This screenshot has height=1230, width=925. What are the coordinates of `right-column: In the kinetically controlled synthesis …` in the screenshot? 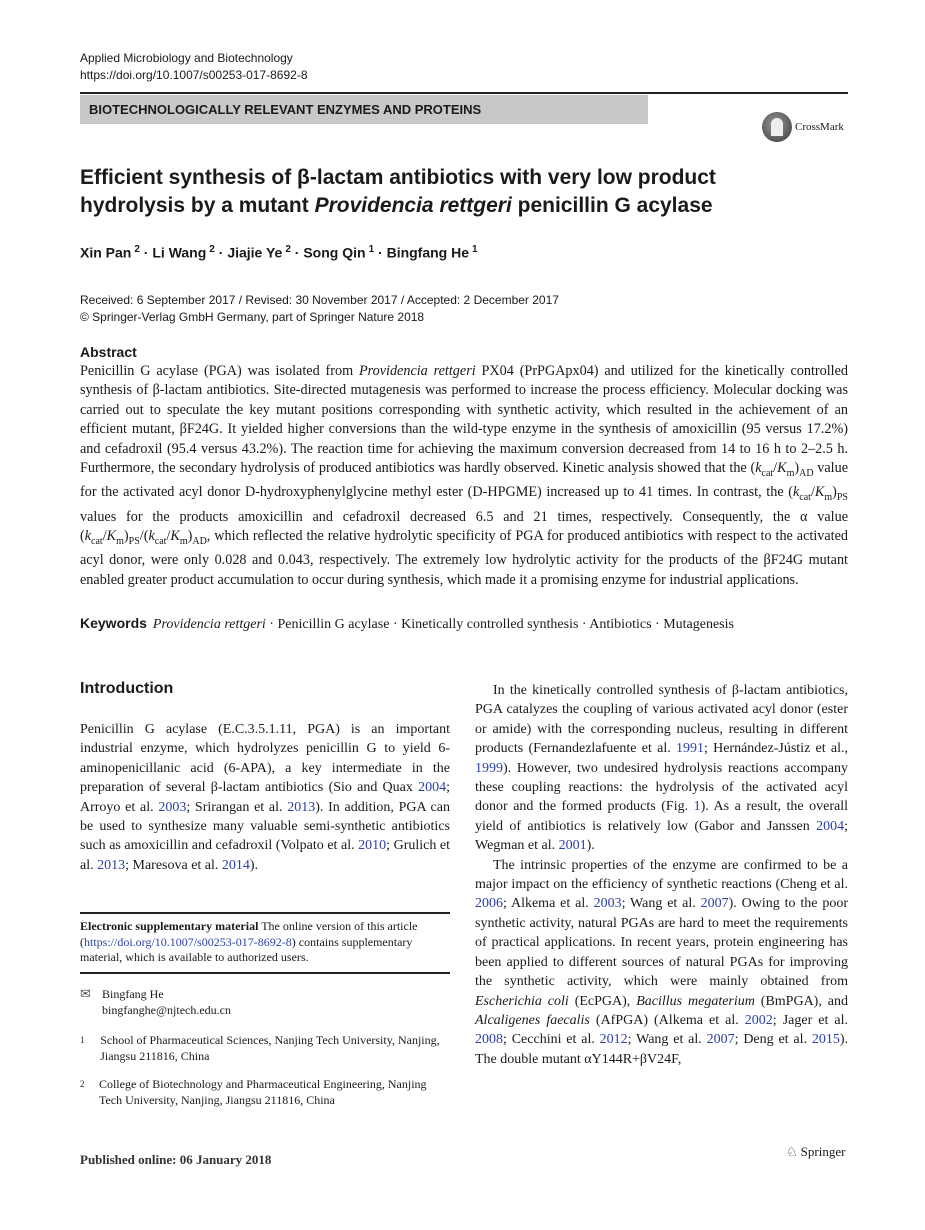 It's located at (661, 875).